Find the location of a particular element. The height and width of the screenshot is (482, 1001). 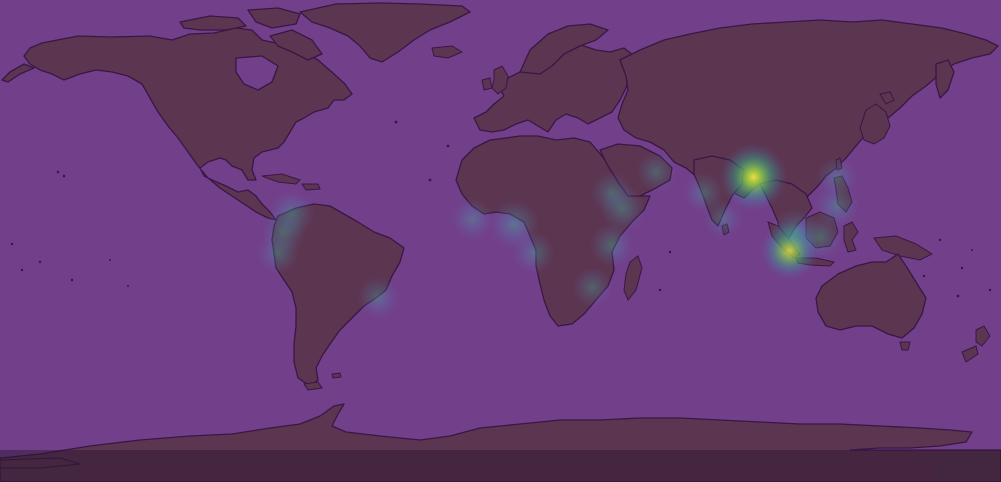

new-guinea is located at coordinates (903, 248).